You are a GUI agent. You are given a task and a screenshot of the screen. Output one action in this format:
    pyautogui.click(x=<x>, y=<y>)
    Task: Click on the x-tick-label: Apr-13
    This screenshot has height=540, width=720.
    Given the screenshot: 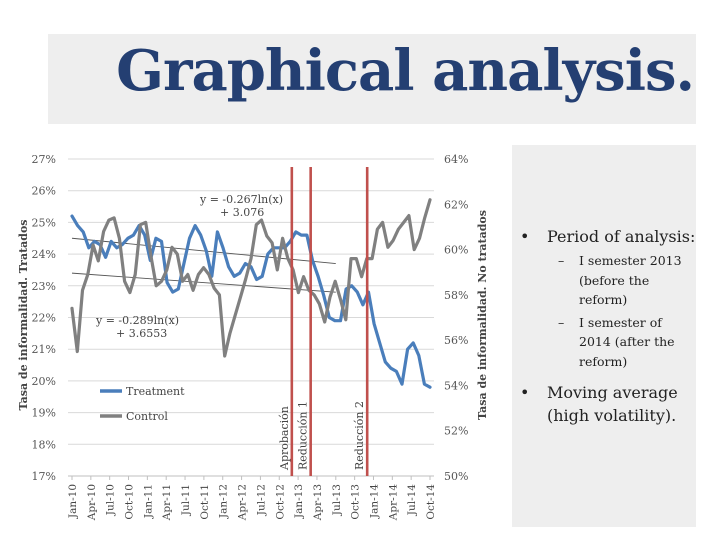 What is the action you would take?
    pyautogui.click(x=318, y=502)
    